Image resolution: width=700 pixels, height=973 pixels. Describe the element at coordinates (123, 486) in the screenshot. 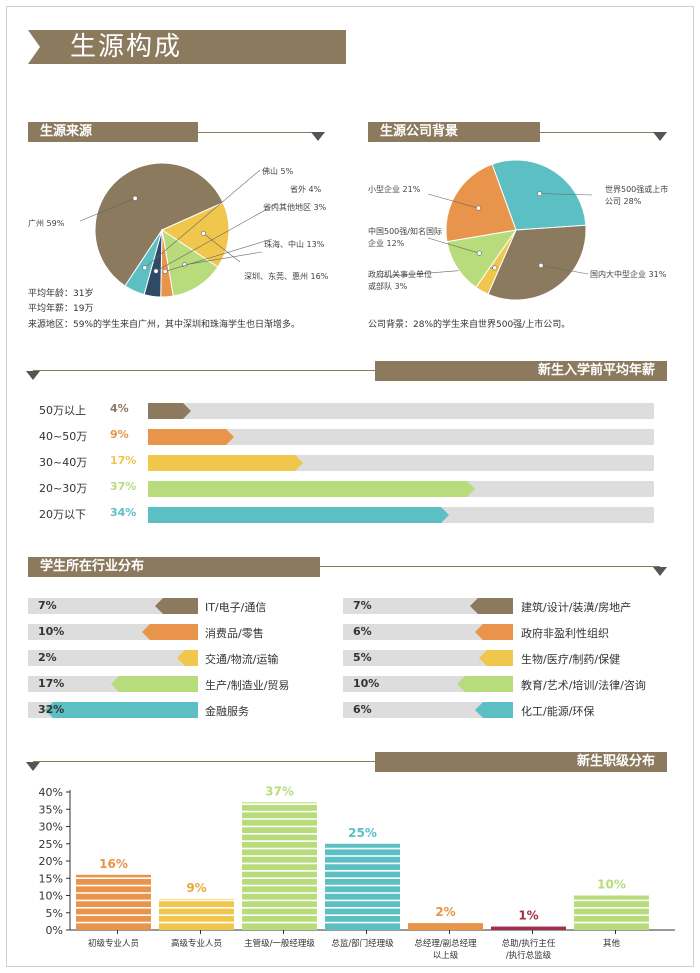

I see `salary-row-percent: 37%` at that location.